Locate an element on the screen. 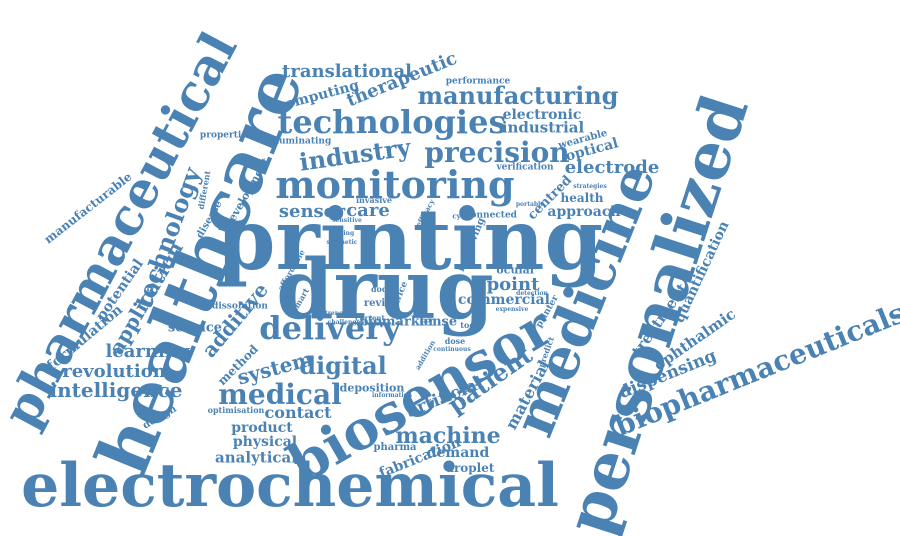  word-electrochemical: electrochemical is located at coordinates (290, 486).